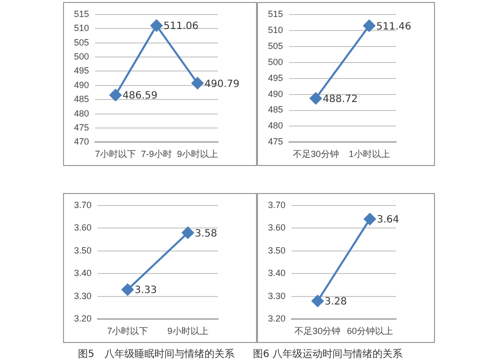  Describe the element at coordinates (156, 354) in the screenshot. I see `caption: 图5 八年级睡眠时间与情绪的关系` at that location.